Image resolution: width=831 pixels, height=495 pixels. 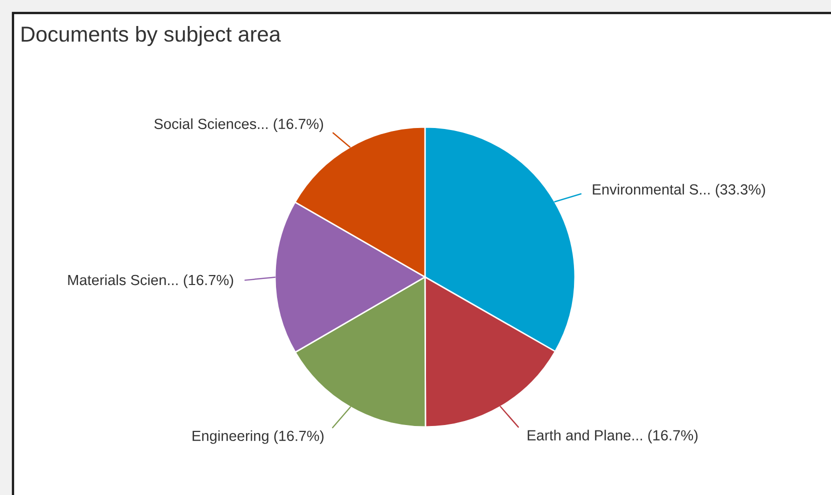 What do you see at coordinates (679, 191) in the screenshot?
I see `slice-label: Environmental S... (33.3%)` at bounding box center [679, 191].